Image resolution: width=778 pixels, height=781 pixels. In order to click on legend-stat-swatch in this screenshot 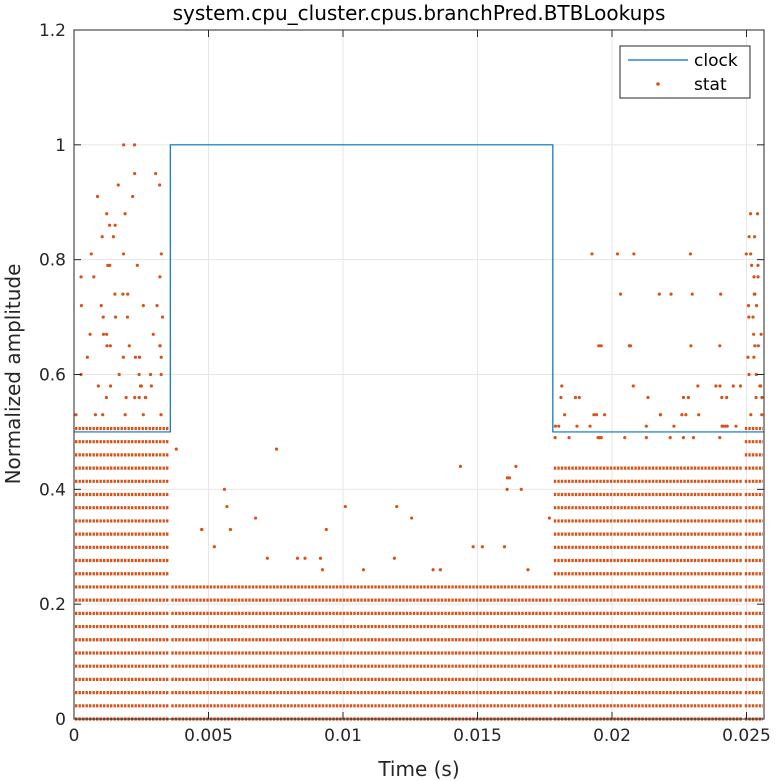, I will do `click(658, 84)`.